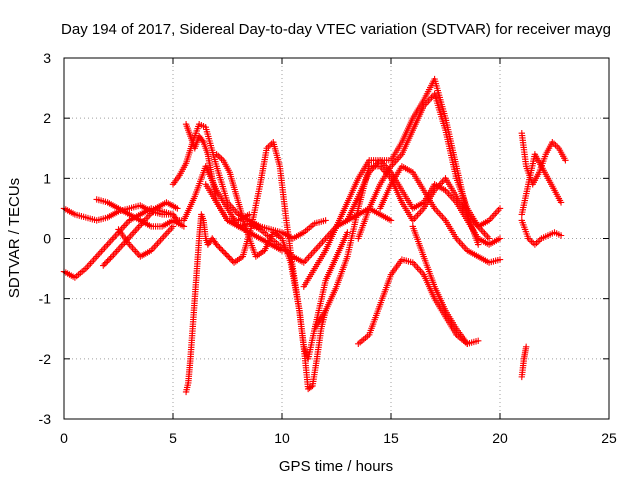 This screenshot has height=480, width=640. I want to click on x-tick-label: 0, so click(64, 438).